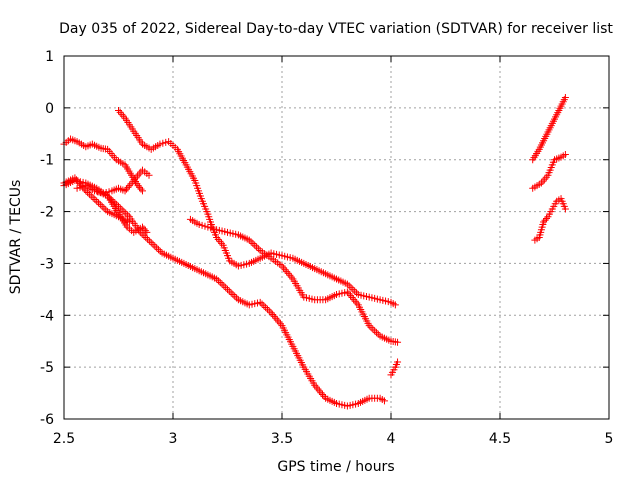 The height and width of the screenshot is (480, 640). I want to click on y-tick-label: -3, so click(47, 264).